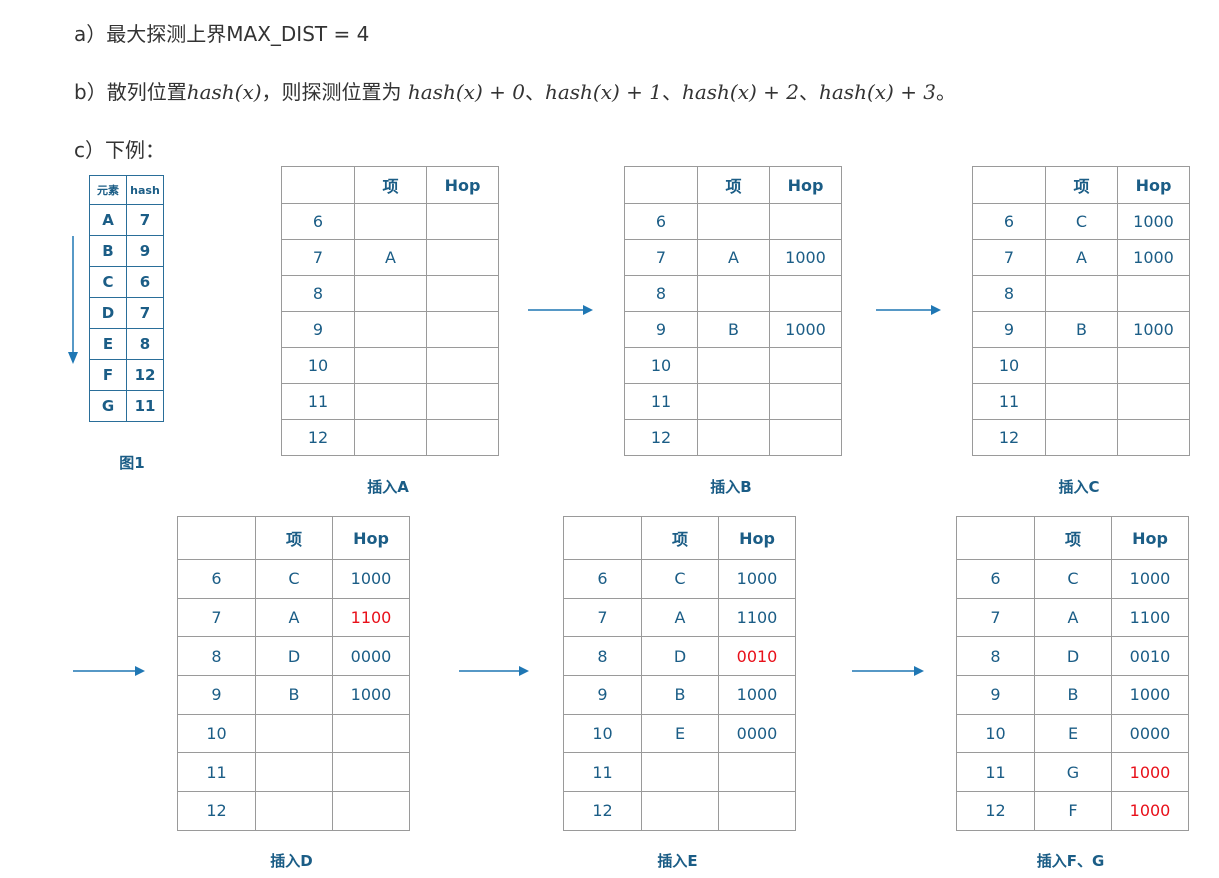 The width and height of the screenshot is (1219, 878). What do you see at coordinates (145, 282) in the screenshot?
I see `hash-cell: 6` at bounding box center [145, 282].